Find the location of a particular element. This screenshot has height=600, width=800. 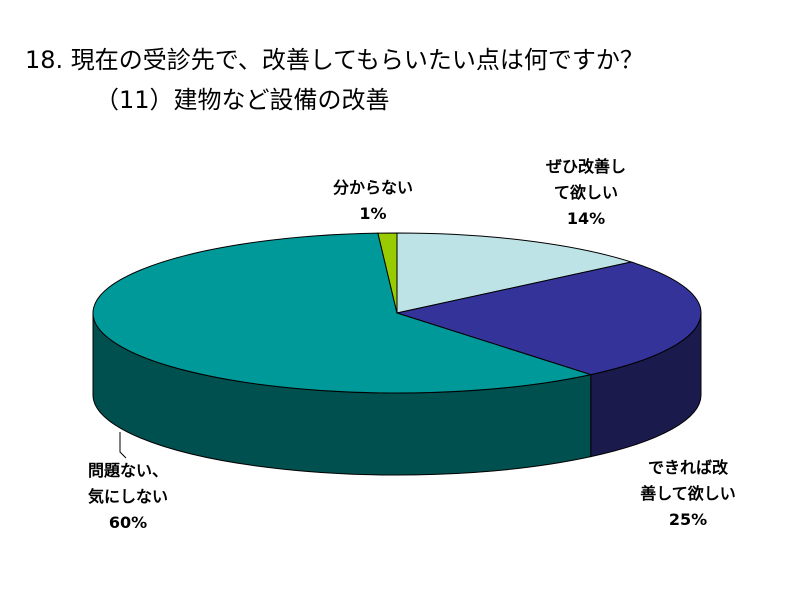

slice-label-1: できれば改善して欲しい 25% is located at coordinates (688, 493).